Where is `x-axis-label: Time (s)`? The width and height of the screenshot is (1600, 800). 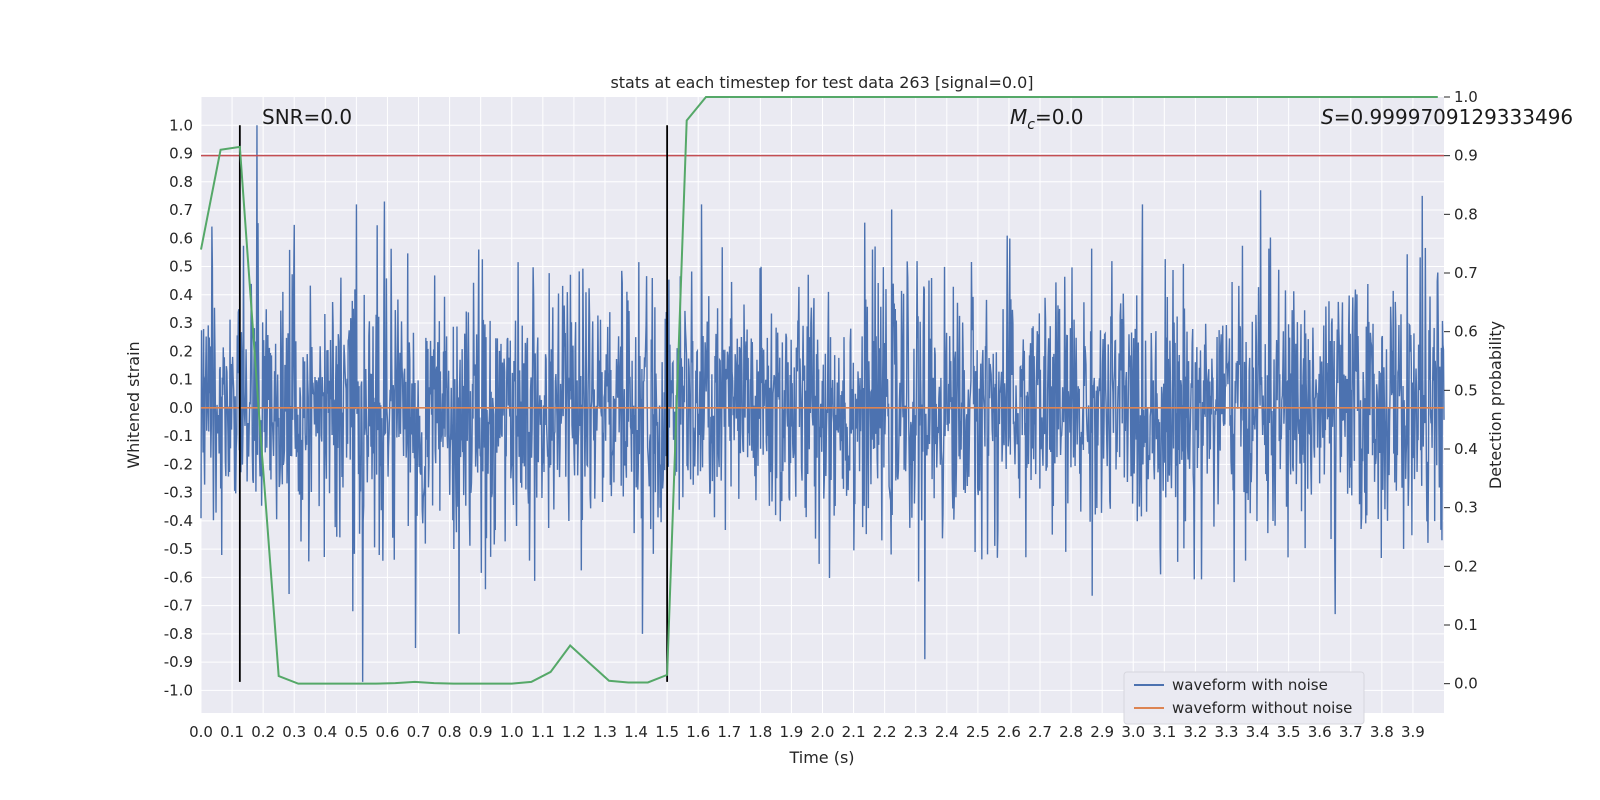
x-axis-label: Time (s) is located at coordinates (821, 757).